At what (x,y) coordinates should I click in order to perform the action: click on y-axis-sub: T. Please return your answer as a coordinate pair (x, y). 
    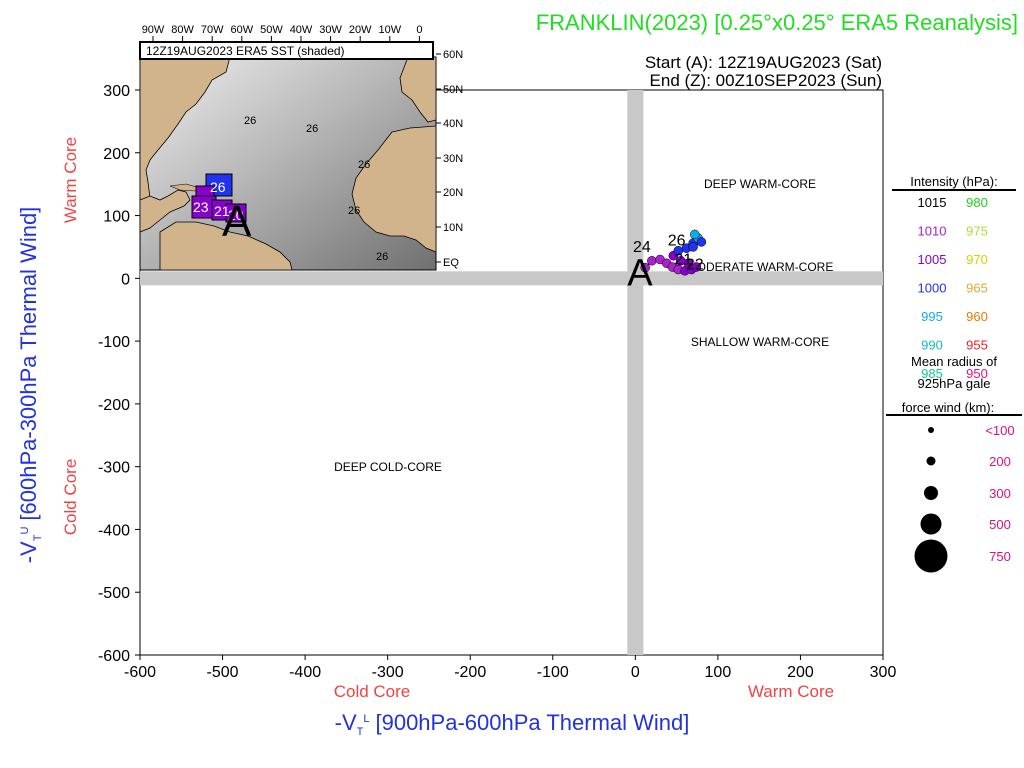
    Looking at the image, I should click on (38, 537).